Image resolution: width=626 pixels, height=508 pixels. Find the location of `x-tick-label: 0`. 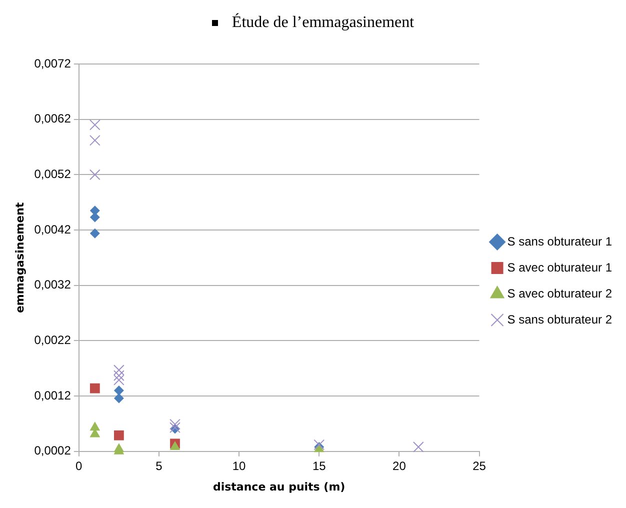

x-tick-label: 0 is located at coordinates (79, 465).